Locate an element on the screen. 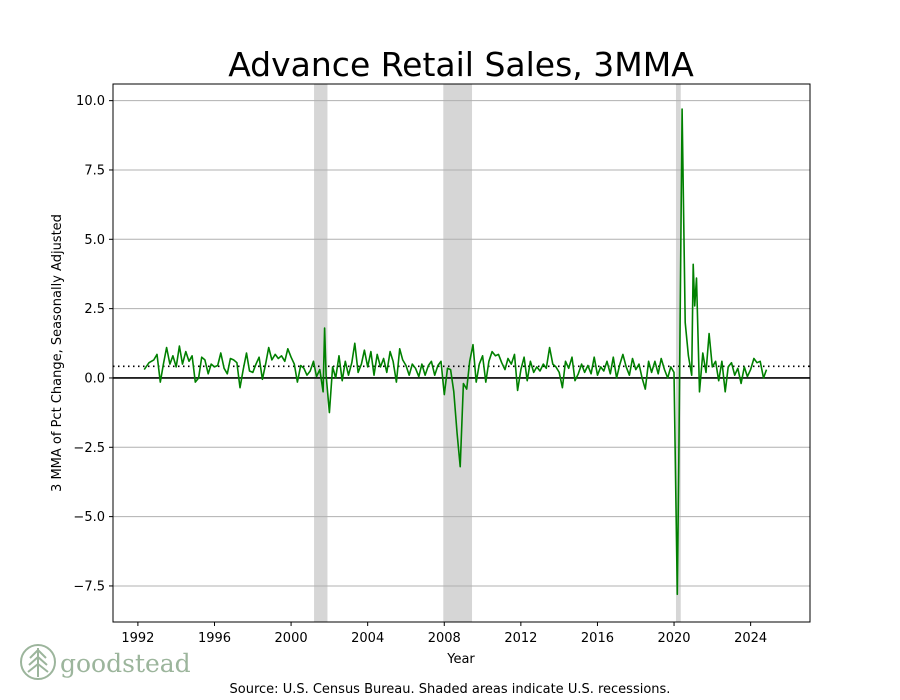  logo: goodstead is located at coordinates (105, 662).